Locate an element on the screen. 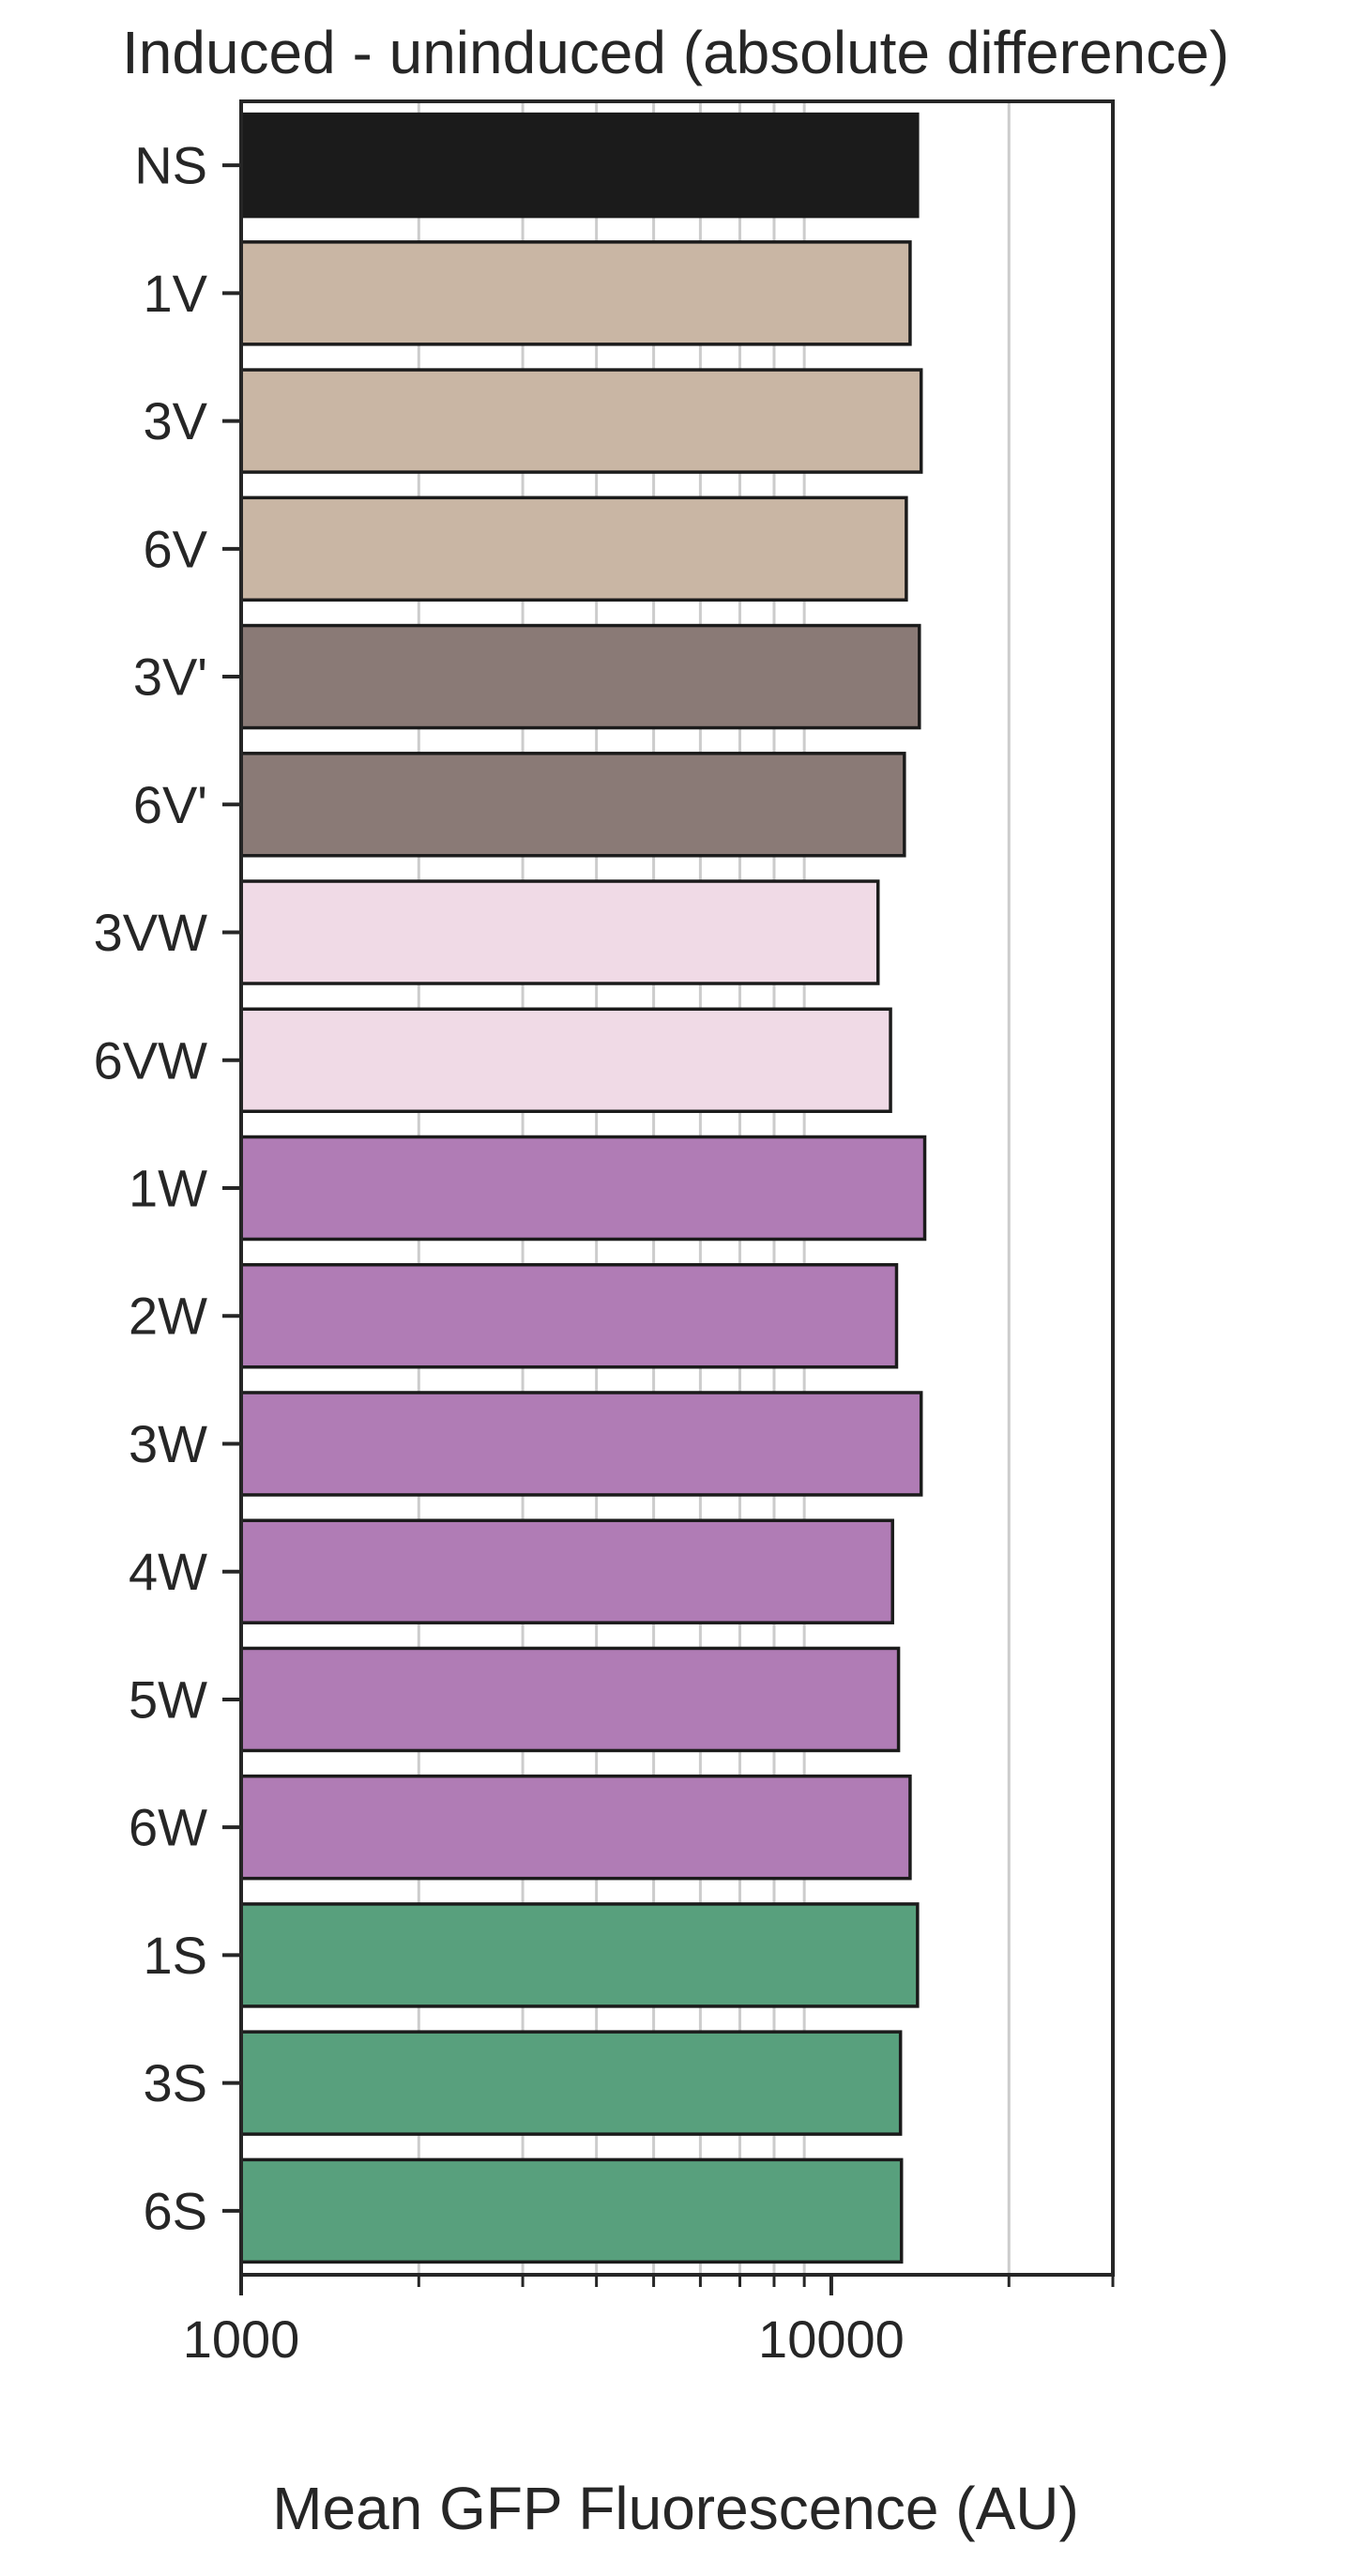 The height and width of the screenshot is (2576, 1354). bar-6s is located at coordinates (571, 2210).